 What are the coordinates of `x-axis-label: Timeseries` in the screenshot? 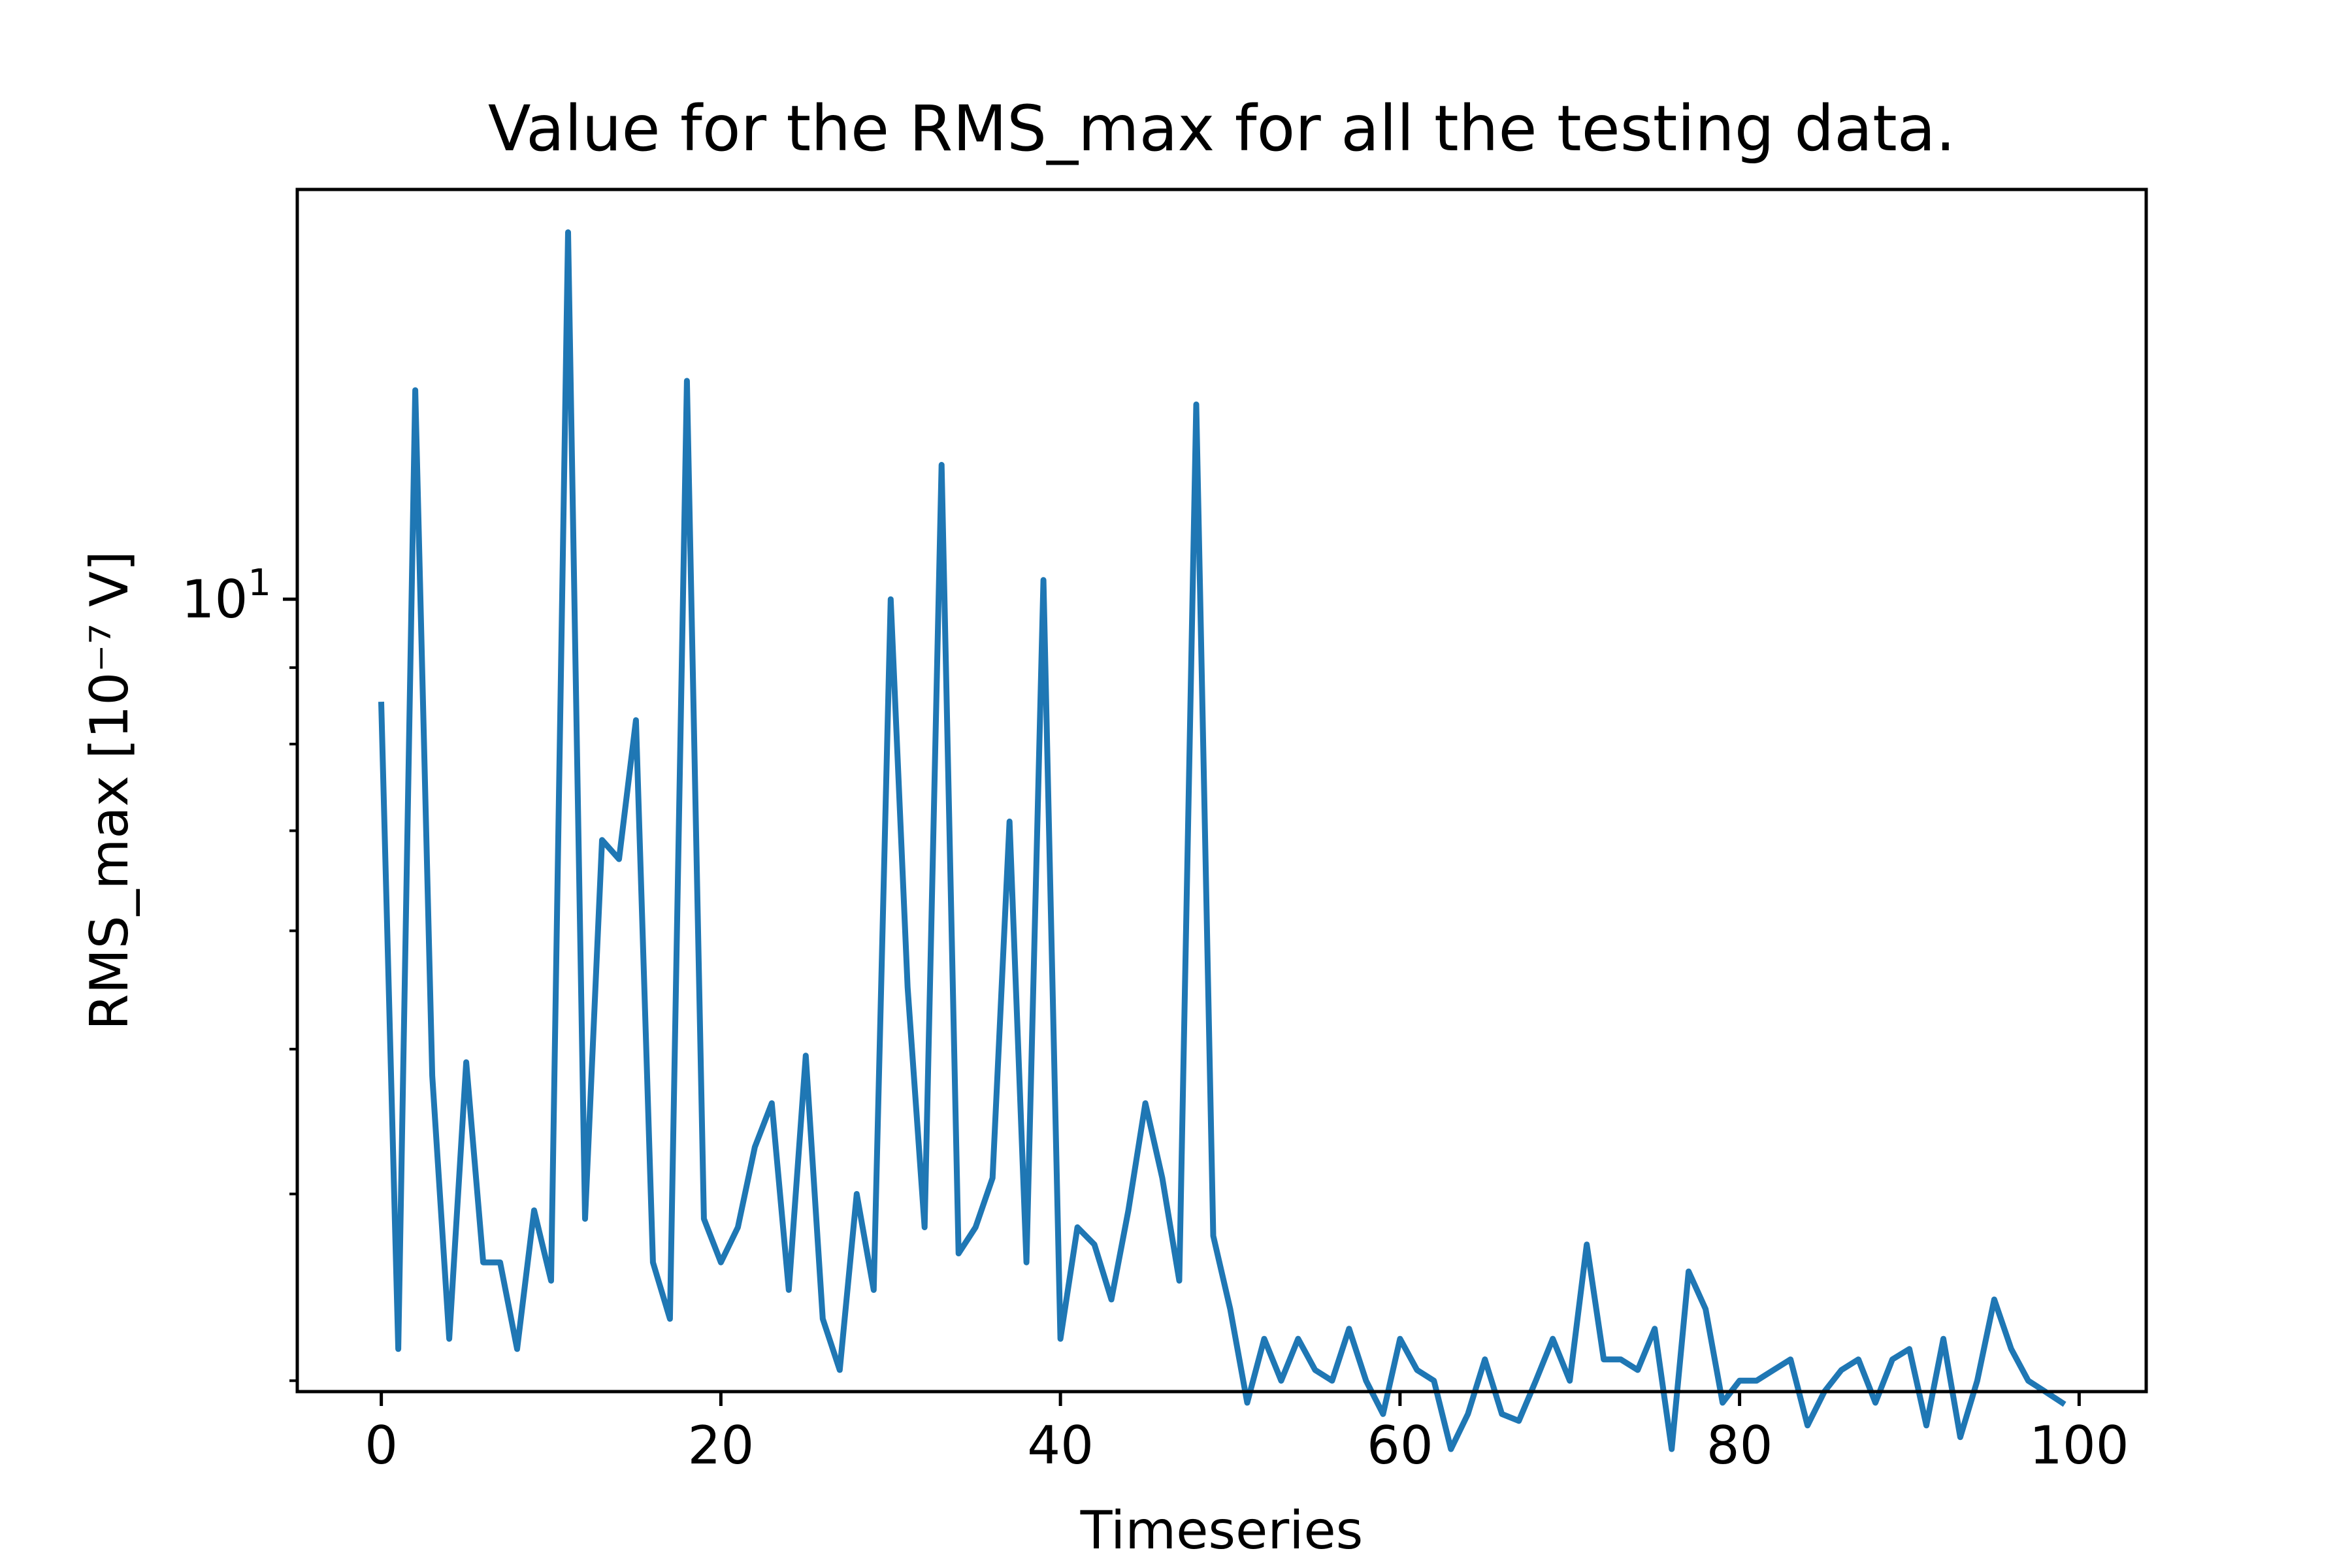 It's located at (1222, 1530).